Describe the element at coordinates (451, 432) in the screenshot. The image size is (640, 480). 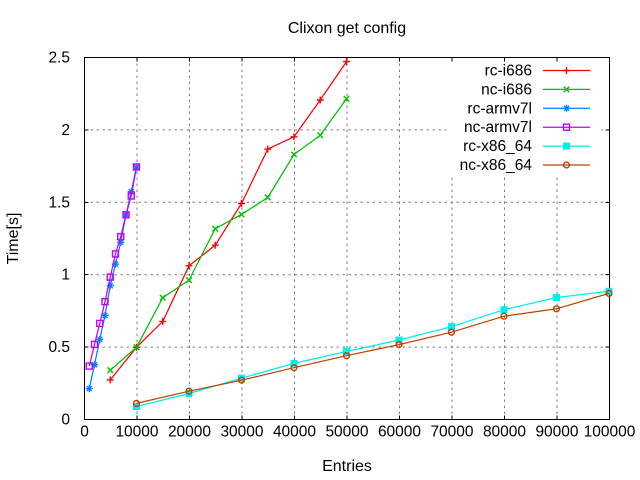
I see `svg-text: 70000` at that location.